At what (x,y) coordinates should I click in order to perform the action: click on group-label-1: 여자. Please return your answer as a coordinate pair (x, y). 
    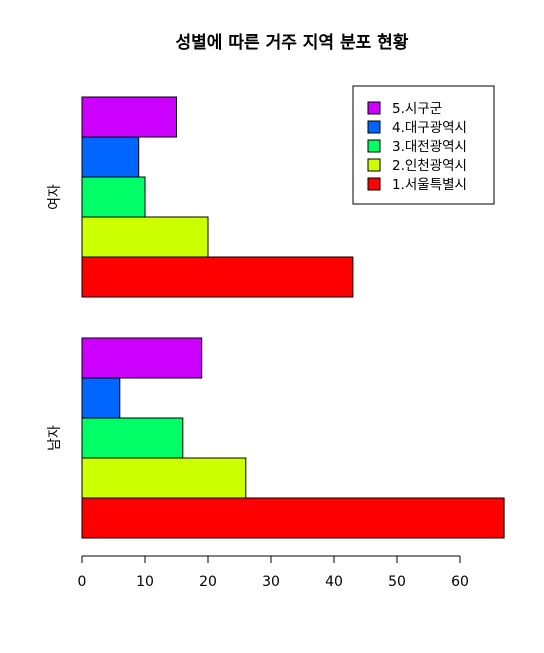
    Looking at the image, I should click on (55, 197).